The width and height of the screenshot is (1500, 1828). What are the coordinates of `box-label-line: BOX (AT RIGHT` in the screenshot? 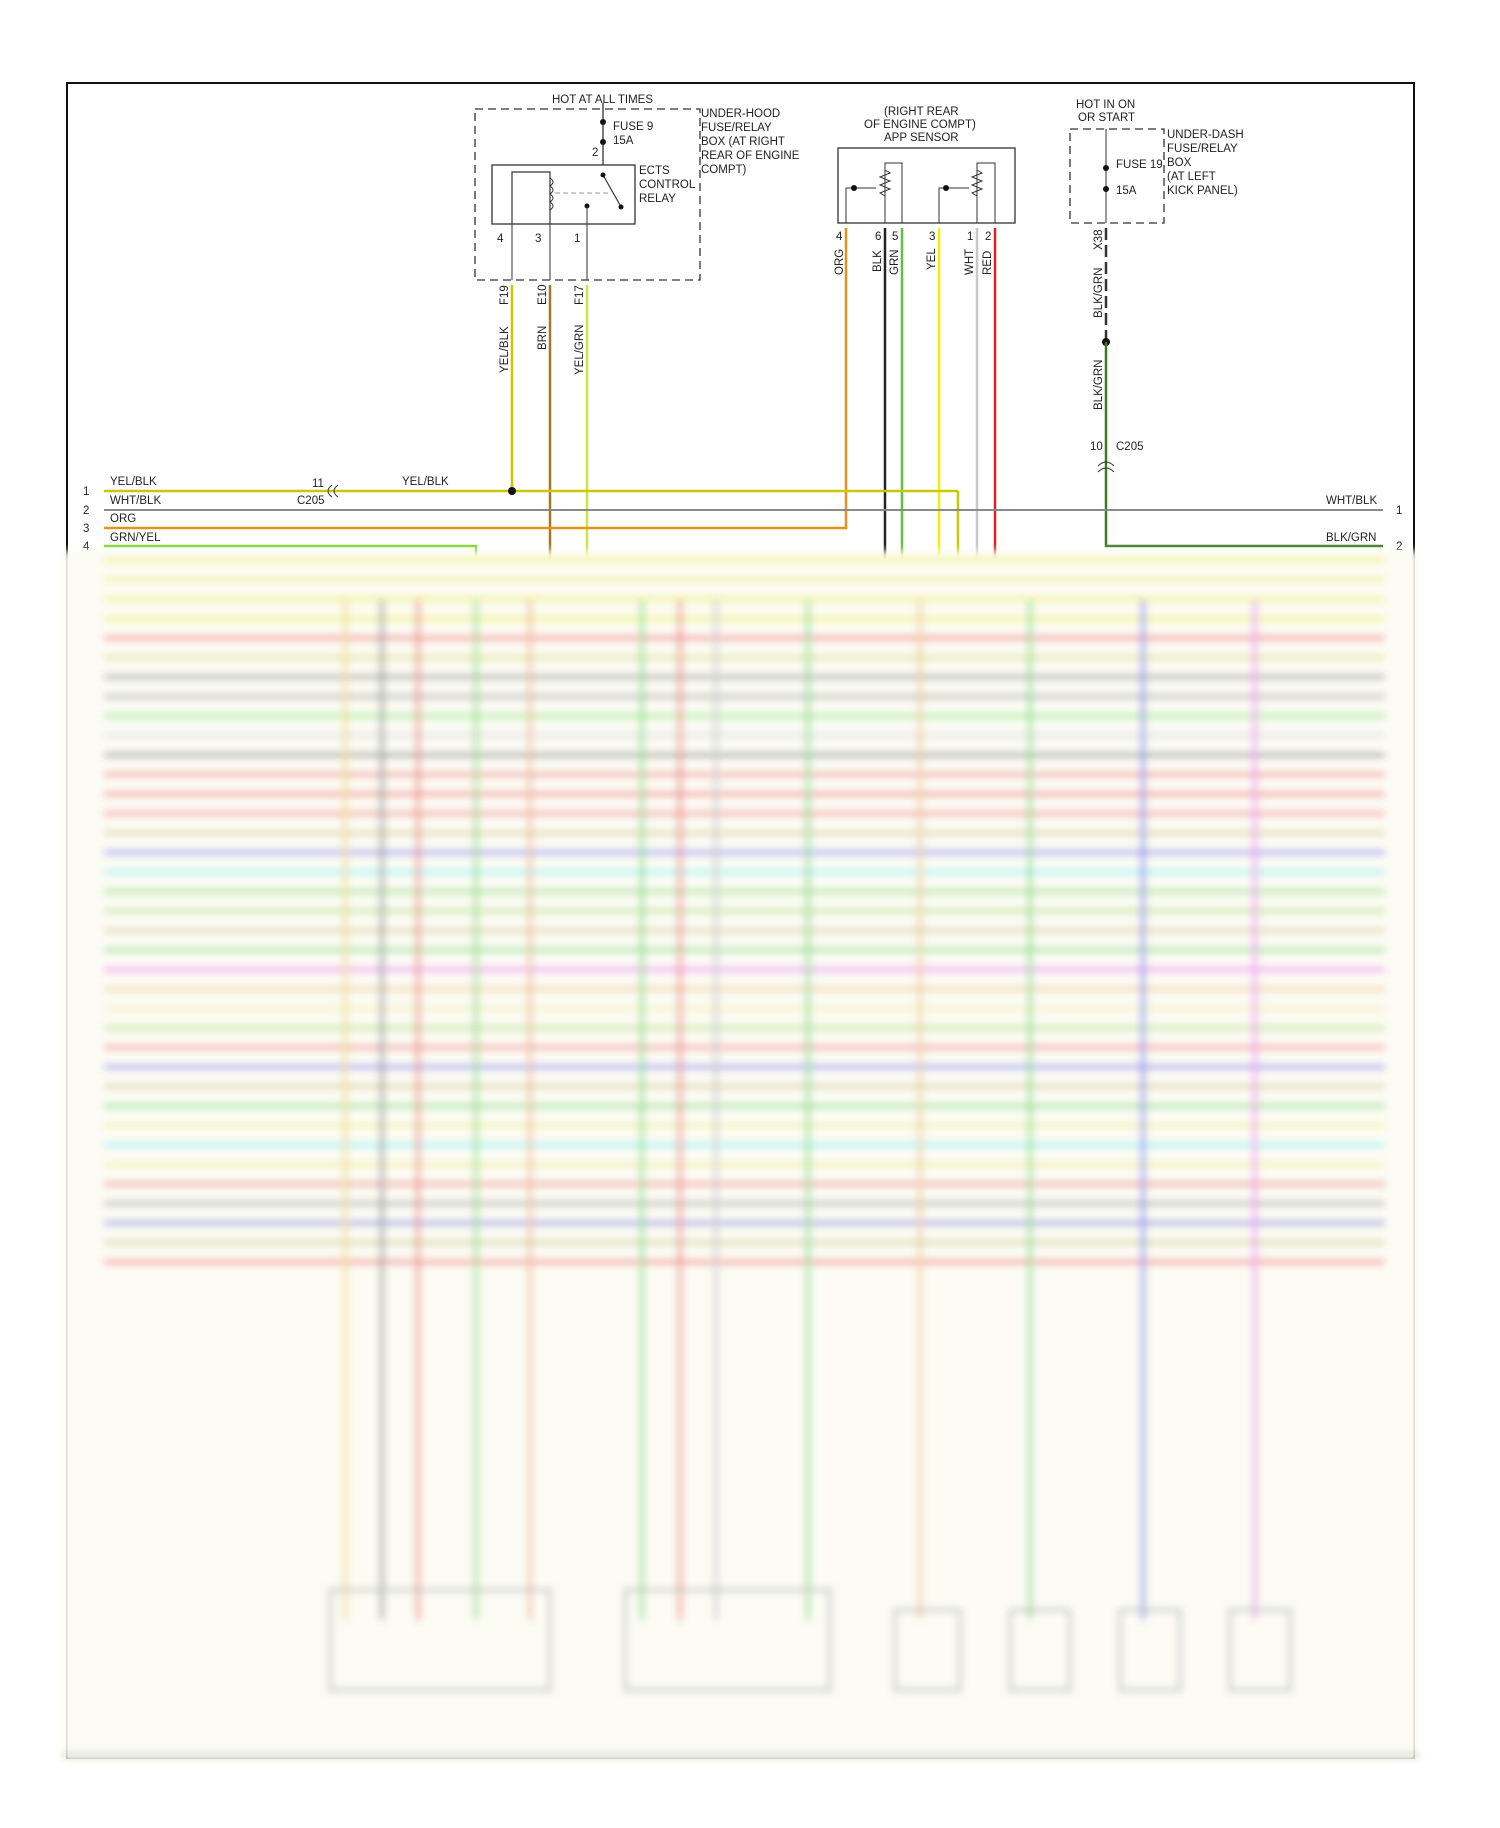 It's located at (743, 142).